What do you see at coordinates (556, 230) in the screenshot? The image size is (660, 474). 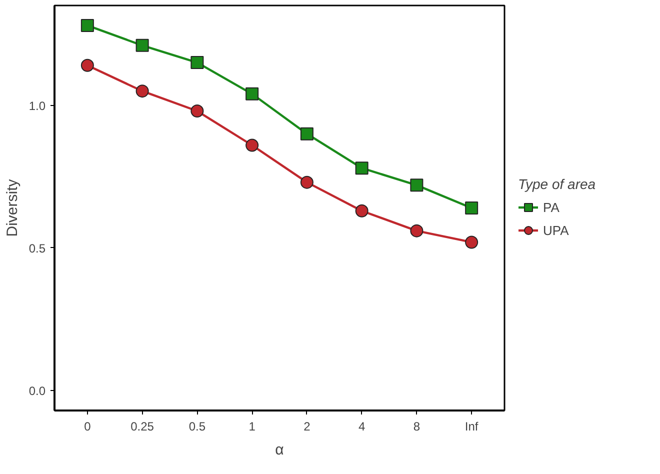 I see `legend-label: UPA` at bounding box center [556, 230].